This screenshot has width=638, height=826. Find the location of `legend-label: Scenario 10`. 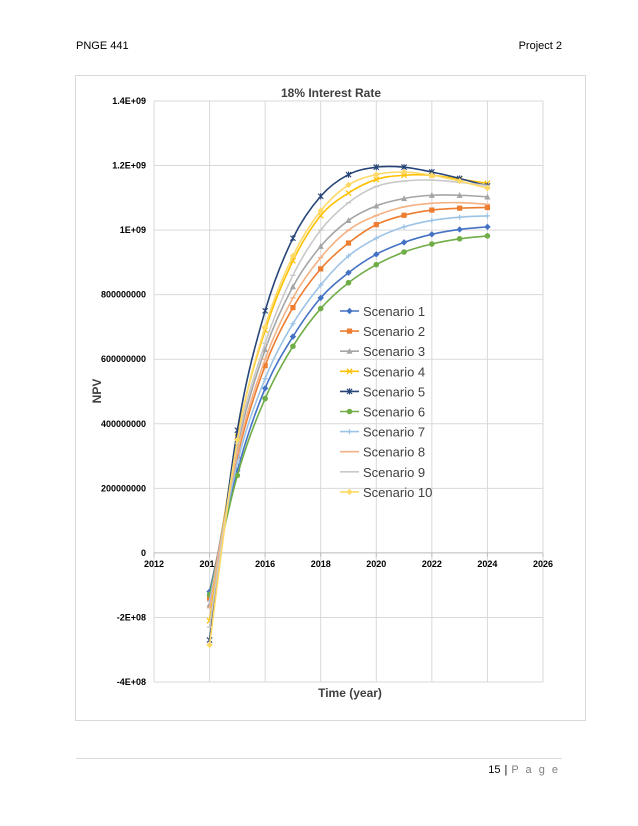

legend-label: Scenario 10 is located at coordinates (397, 492).